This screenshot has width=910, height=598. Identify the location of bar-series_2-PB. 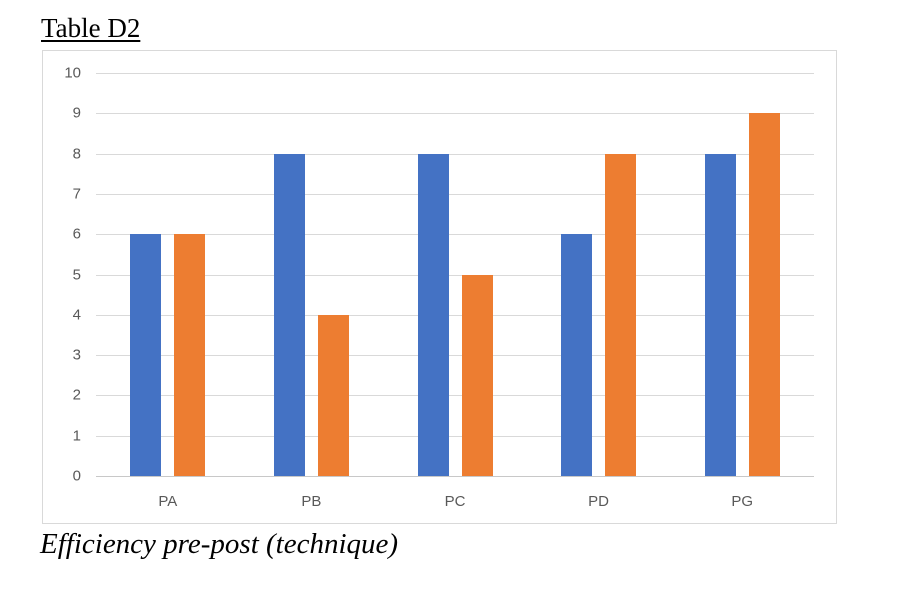
(333, 395).